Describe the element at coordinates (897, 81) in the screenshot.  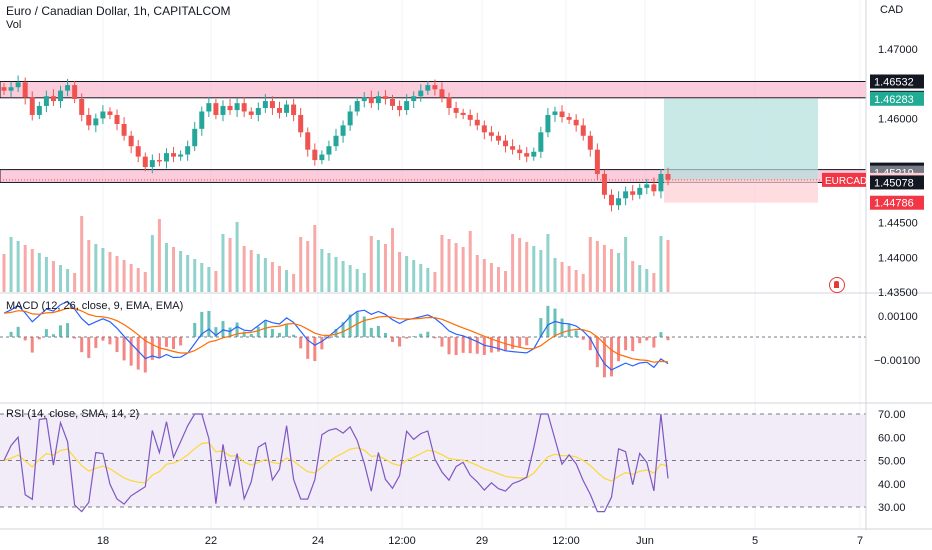
I see `price-marker` at that location.